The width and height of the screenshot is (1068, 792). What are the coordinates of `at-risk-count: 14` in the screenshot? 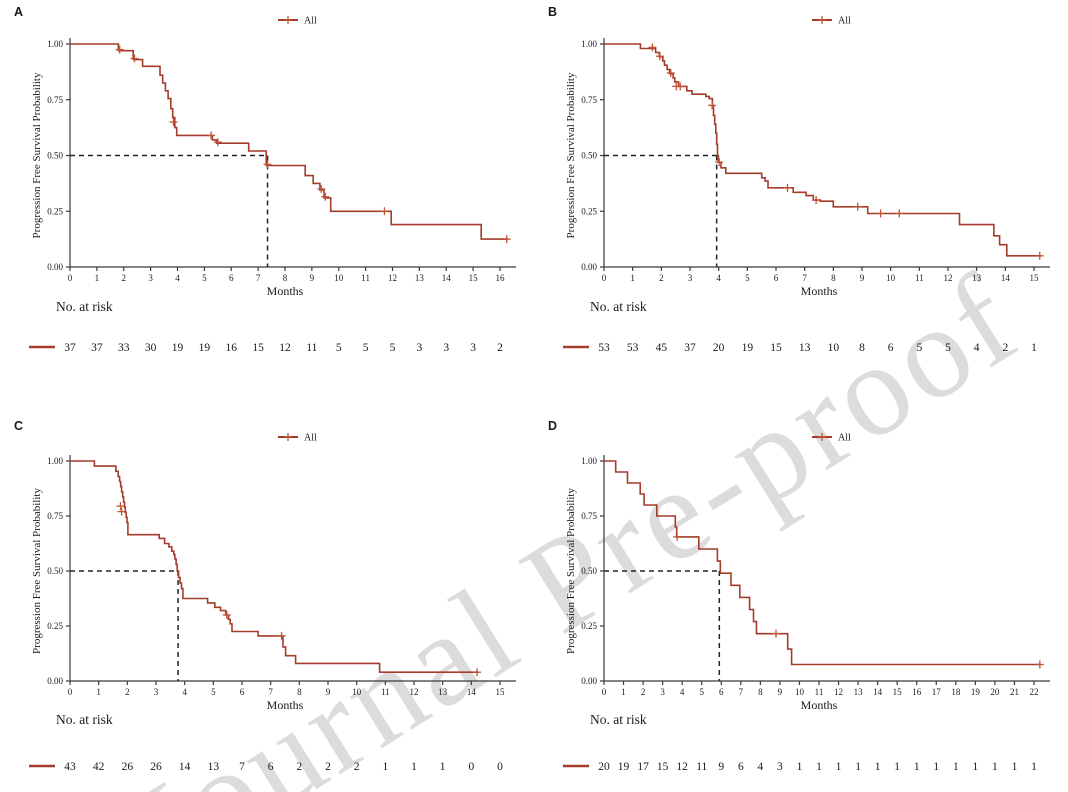 It's located at (185, 767).